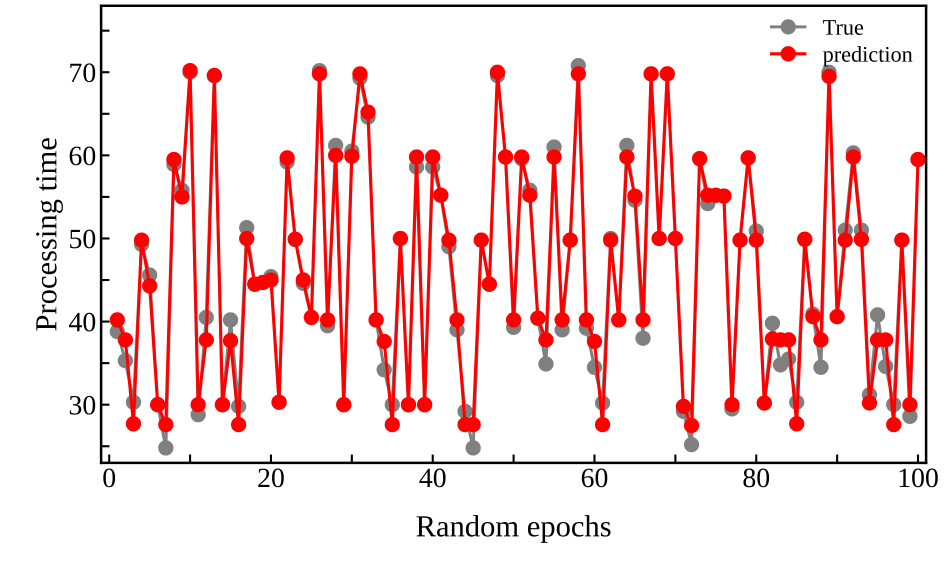 Image resolution: width=945 pixels, height=575 pixels. Describe the element at coordinates (919, 478) in the screenshot. I see `x-tick-label: 100` at that location.